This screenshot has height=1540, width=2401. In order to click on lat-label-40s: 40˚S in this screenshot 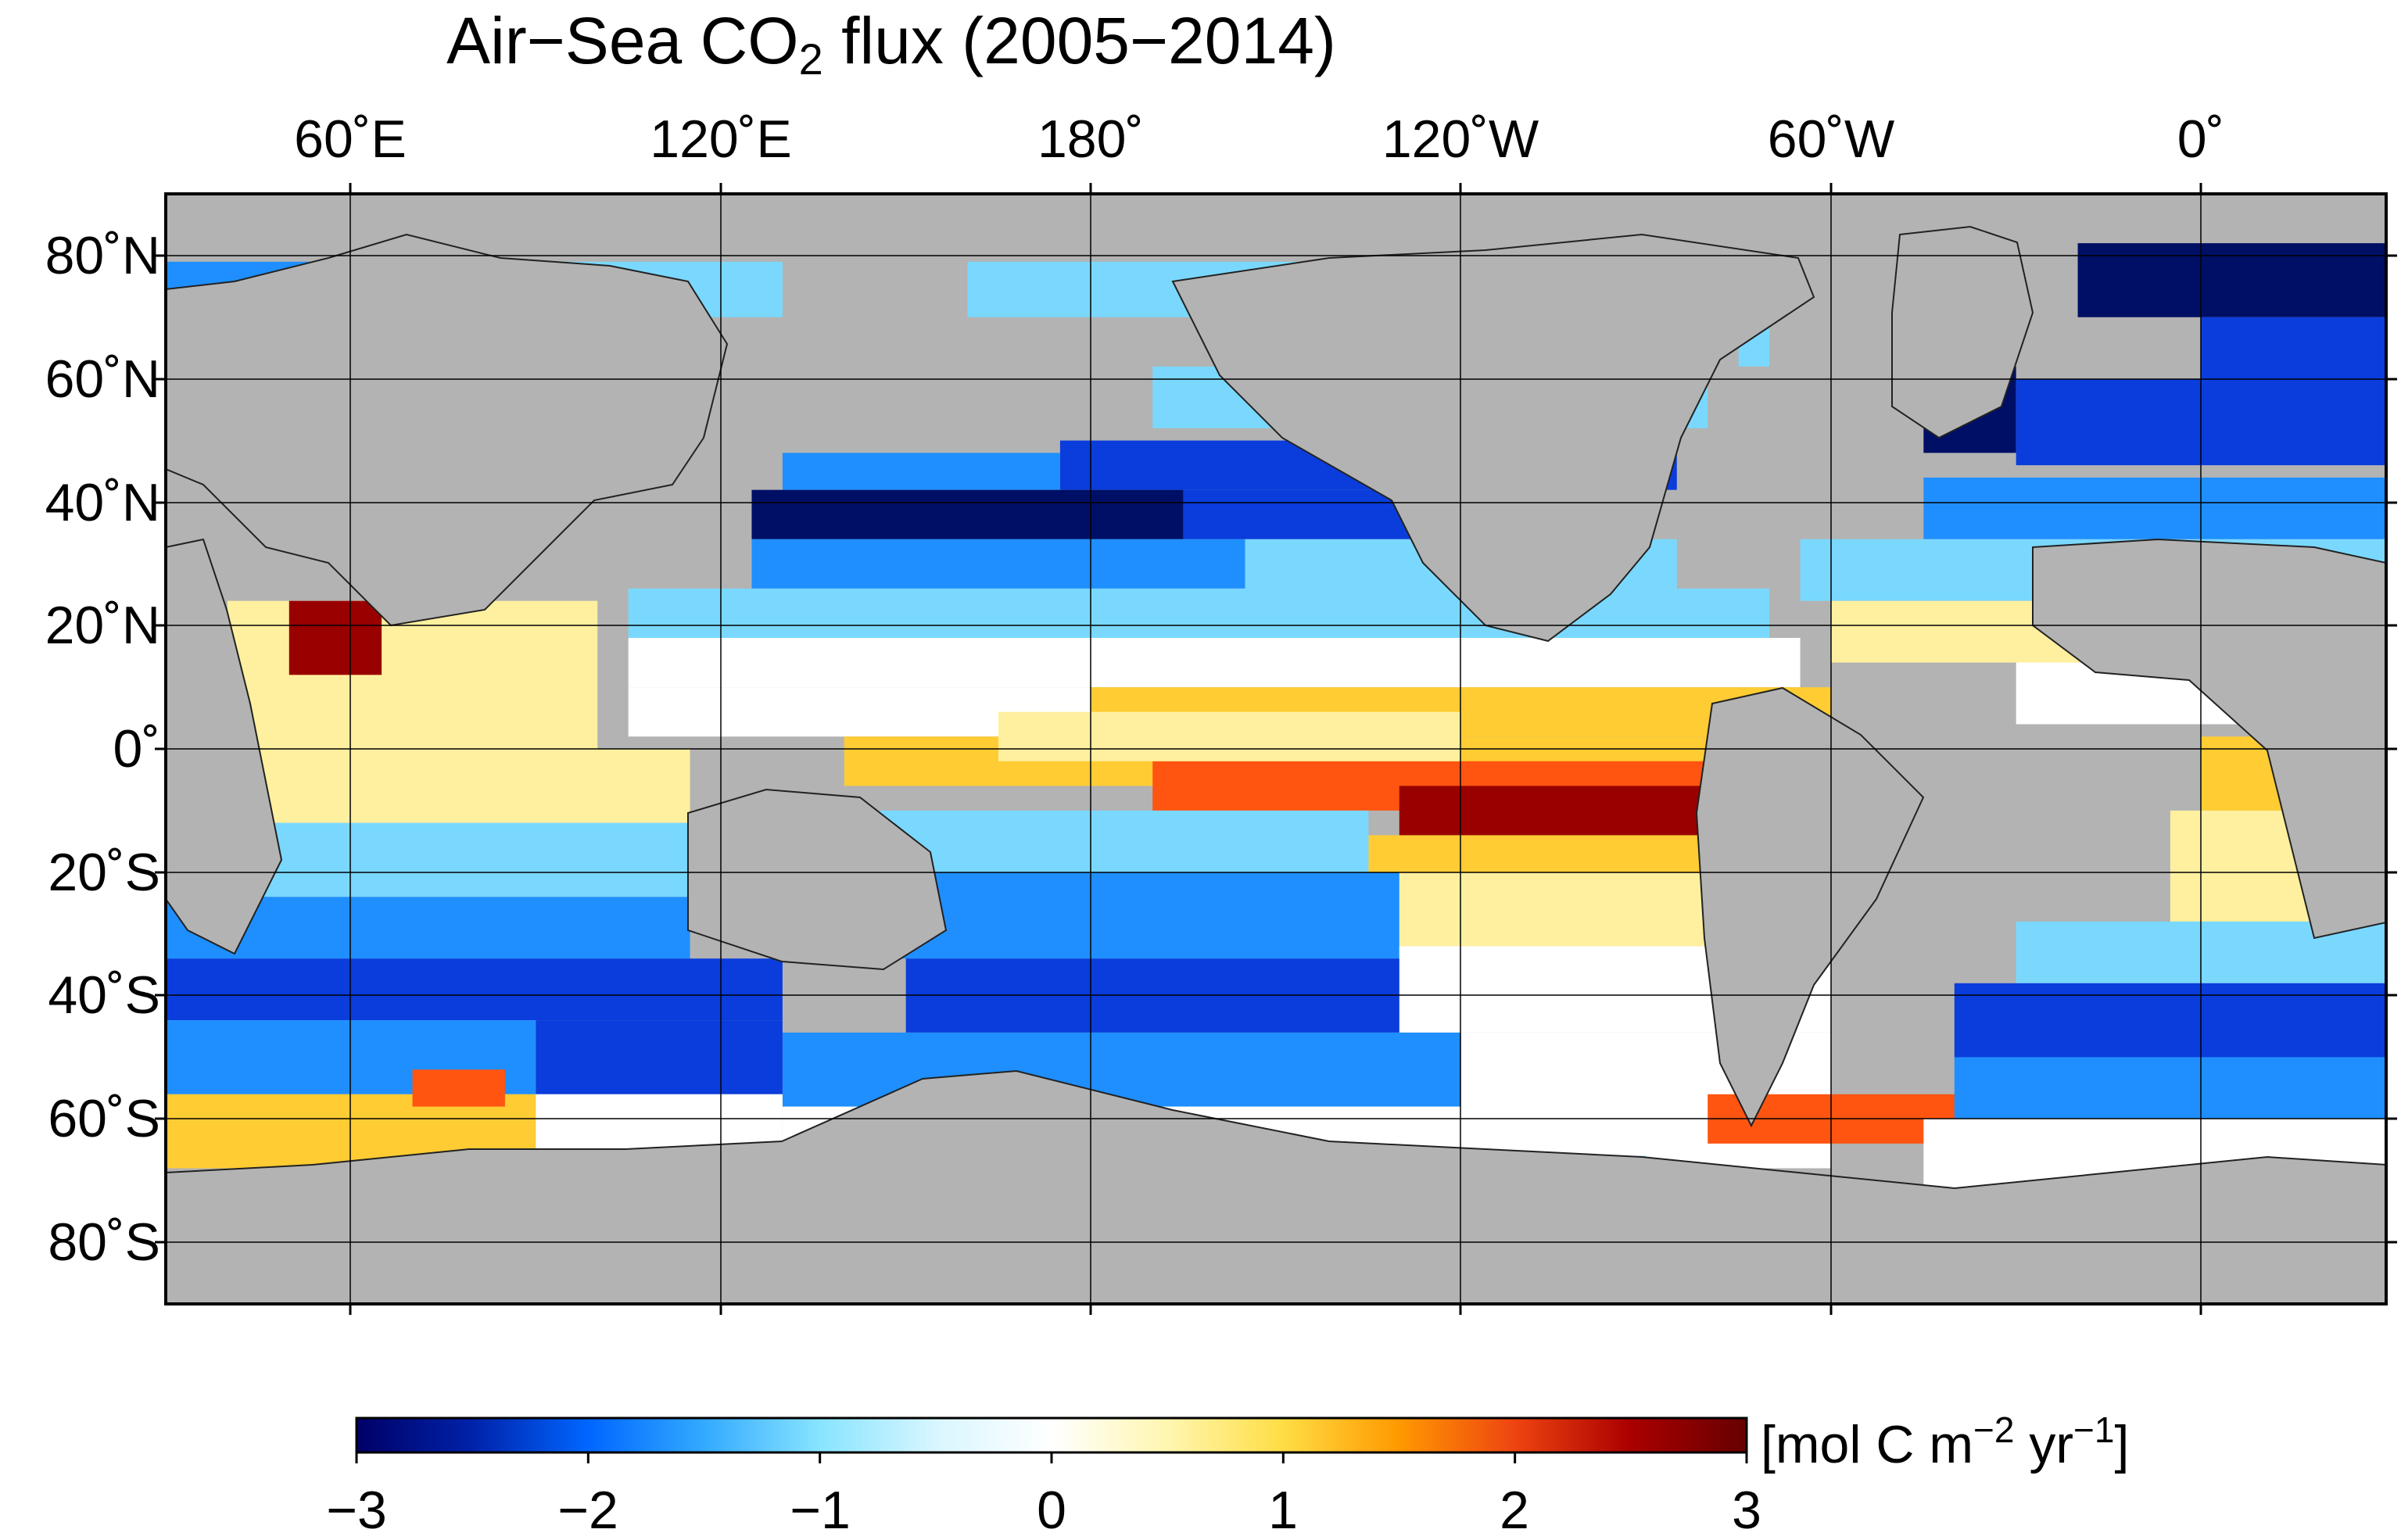, I will do `click(104, 995)`.